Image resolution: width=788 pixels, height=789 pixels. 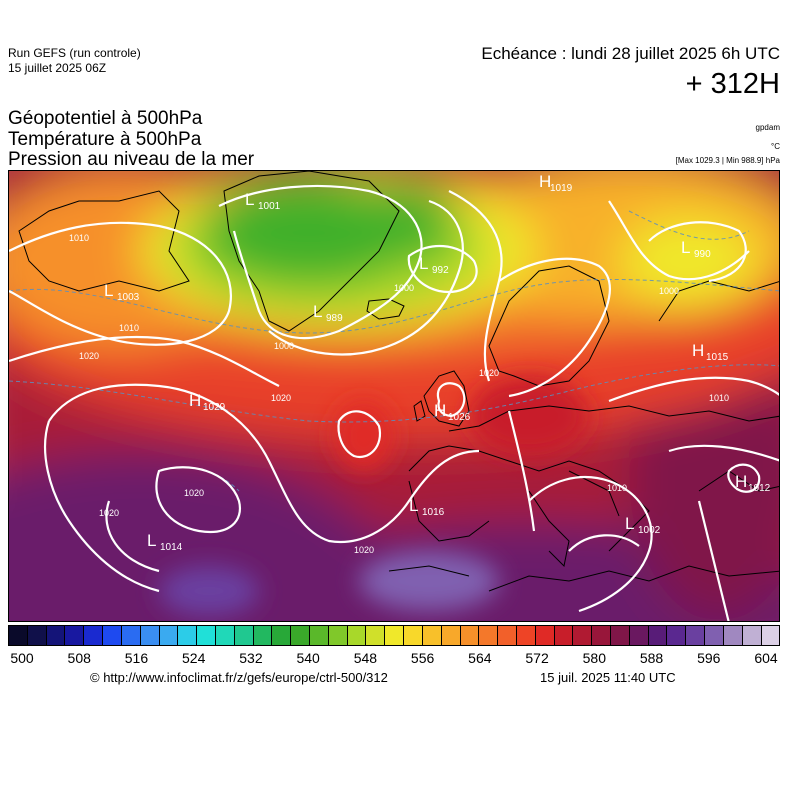 What do you see at coordinates (128, 297) in the screenshot?
I see `svg-text: 1003` at bounding box center [128, 297].